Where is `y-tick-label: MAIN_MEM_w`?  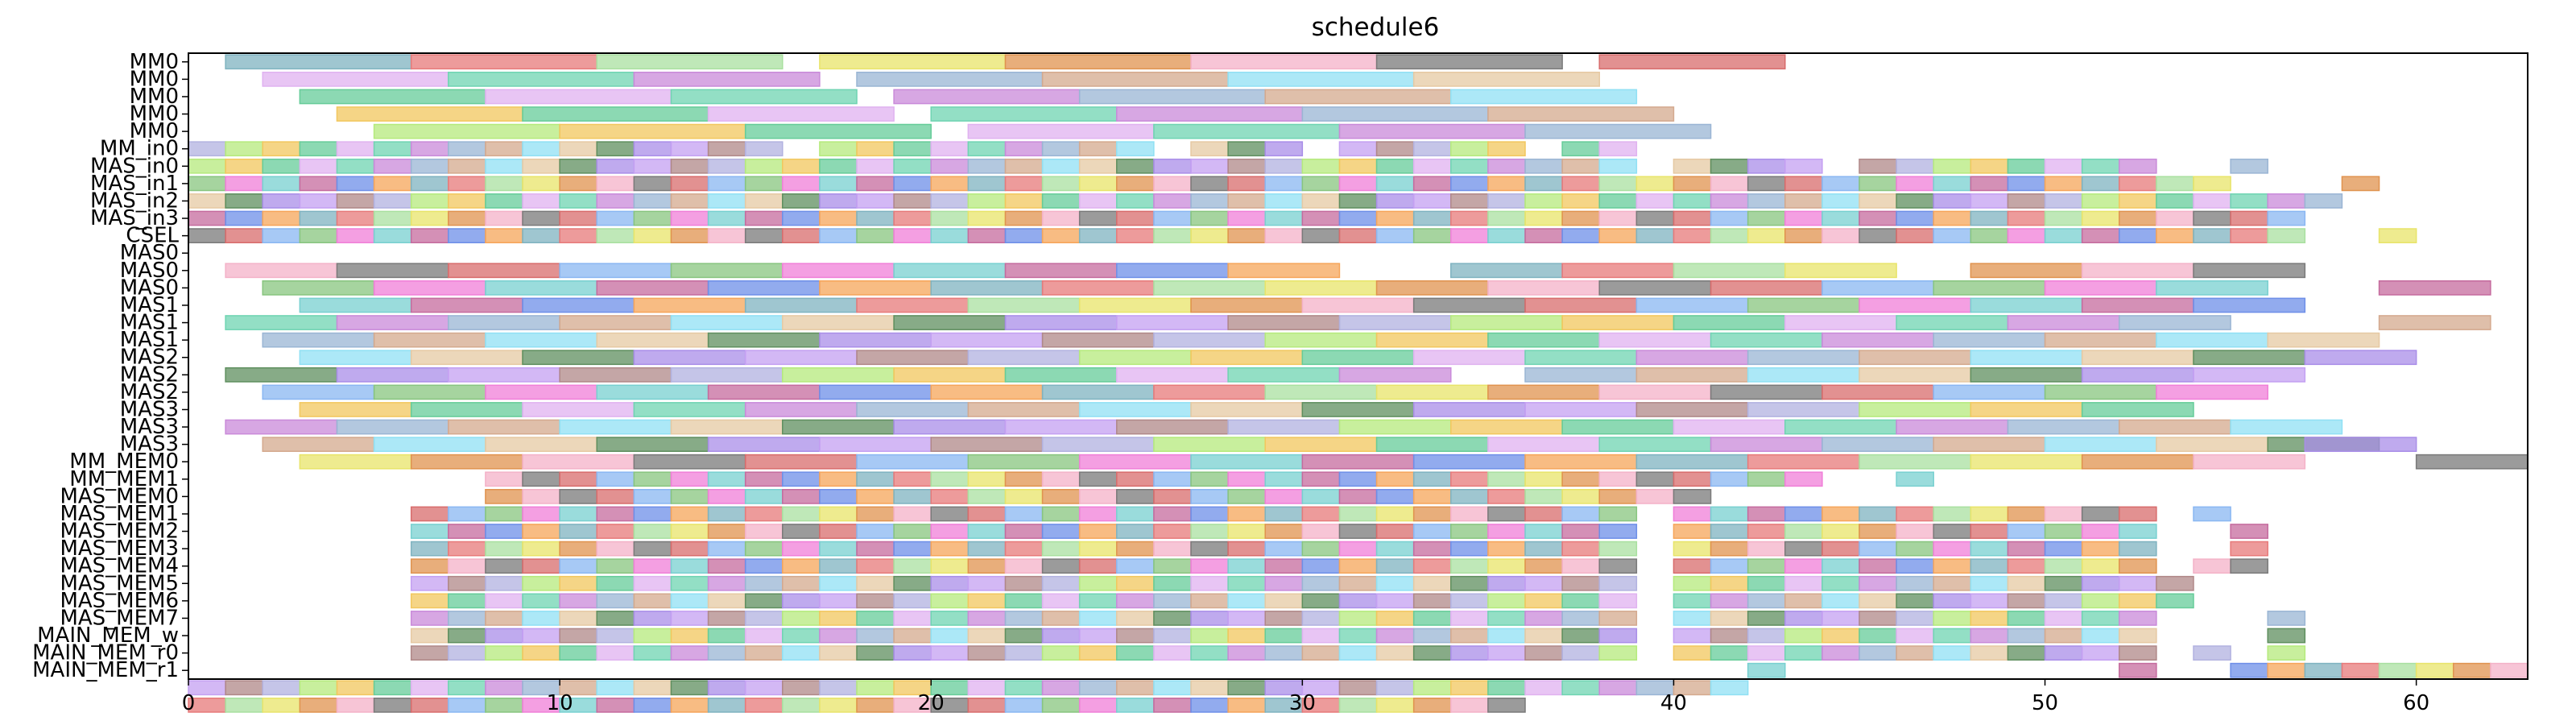
y-tick-label: MAIN_MEM_w is located at coordinates (108, 636).